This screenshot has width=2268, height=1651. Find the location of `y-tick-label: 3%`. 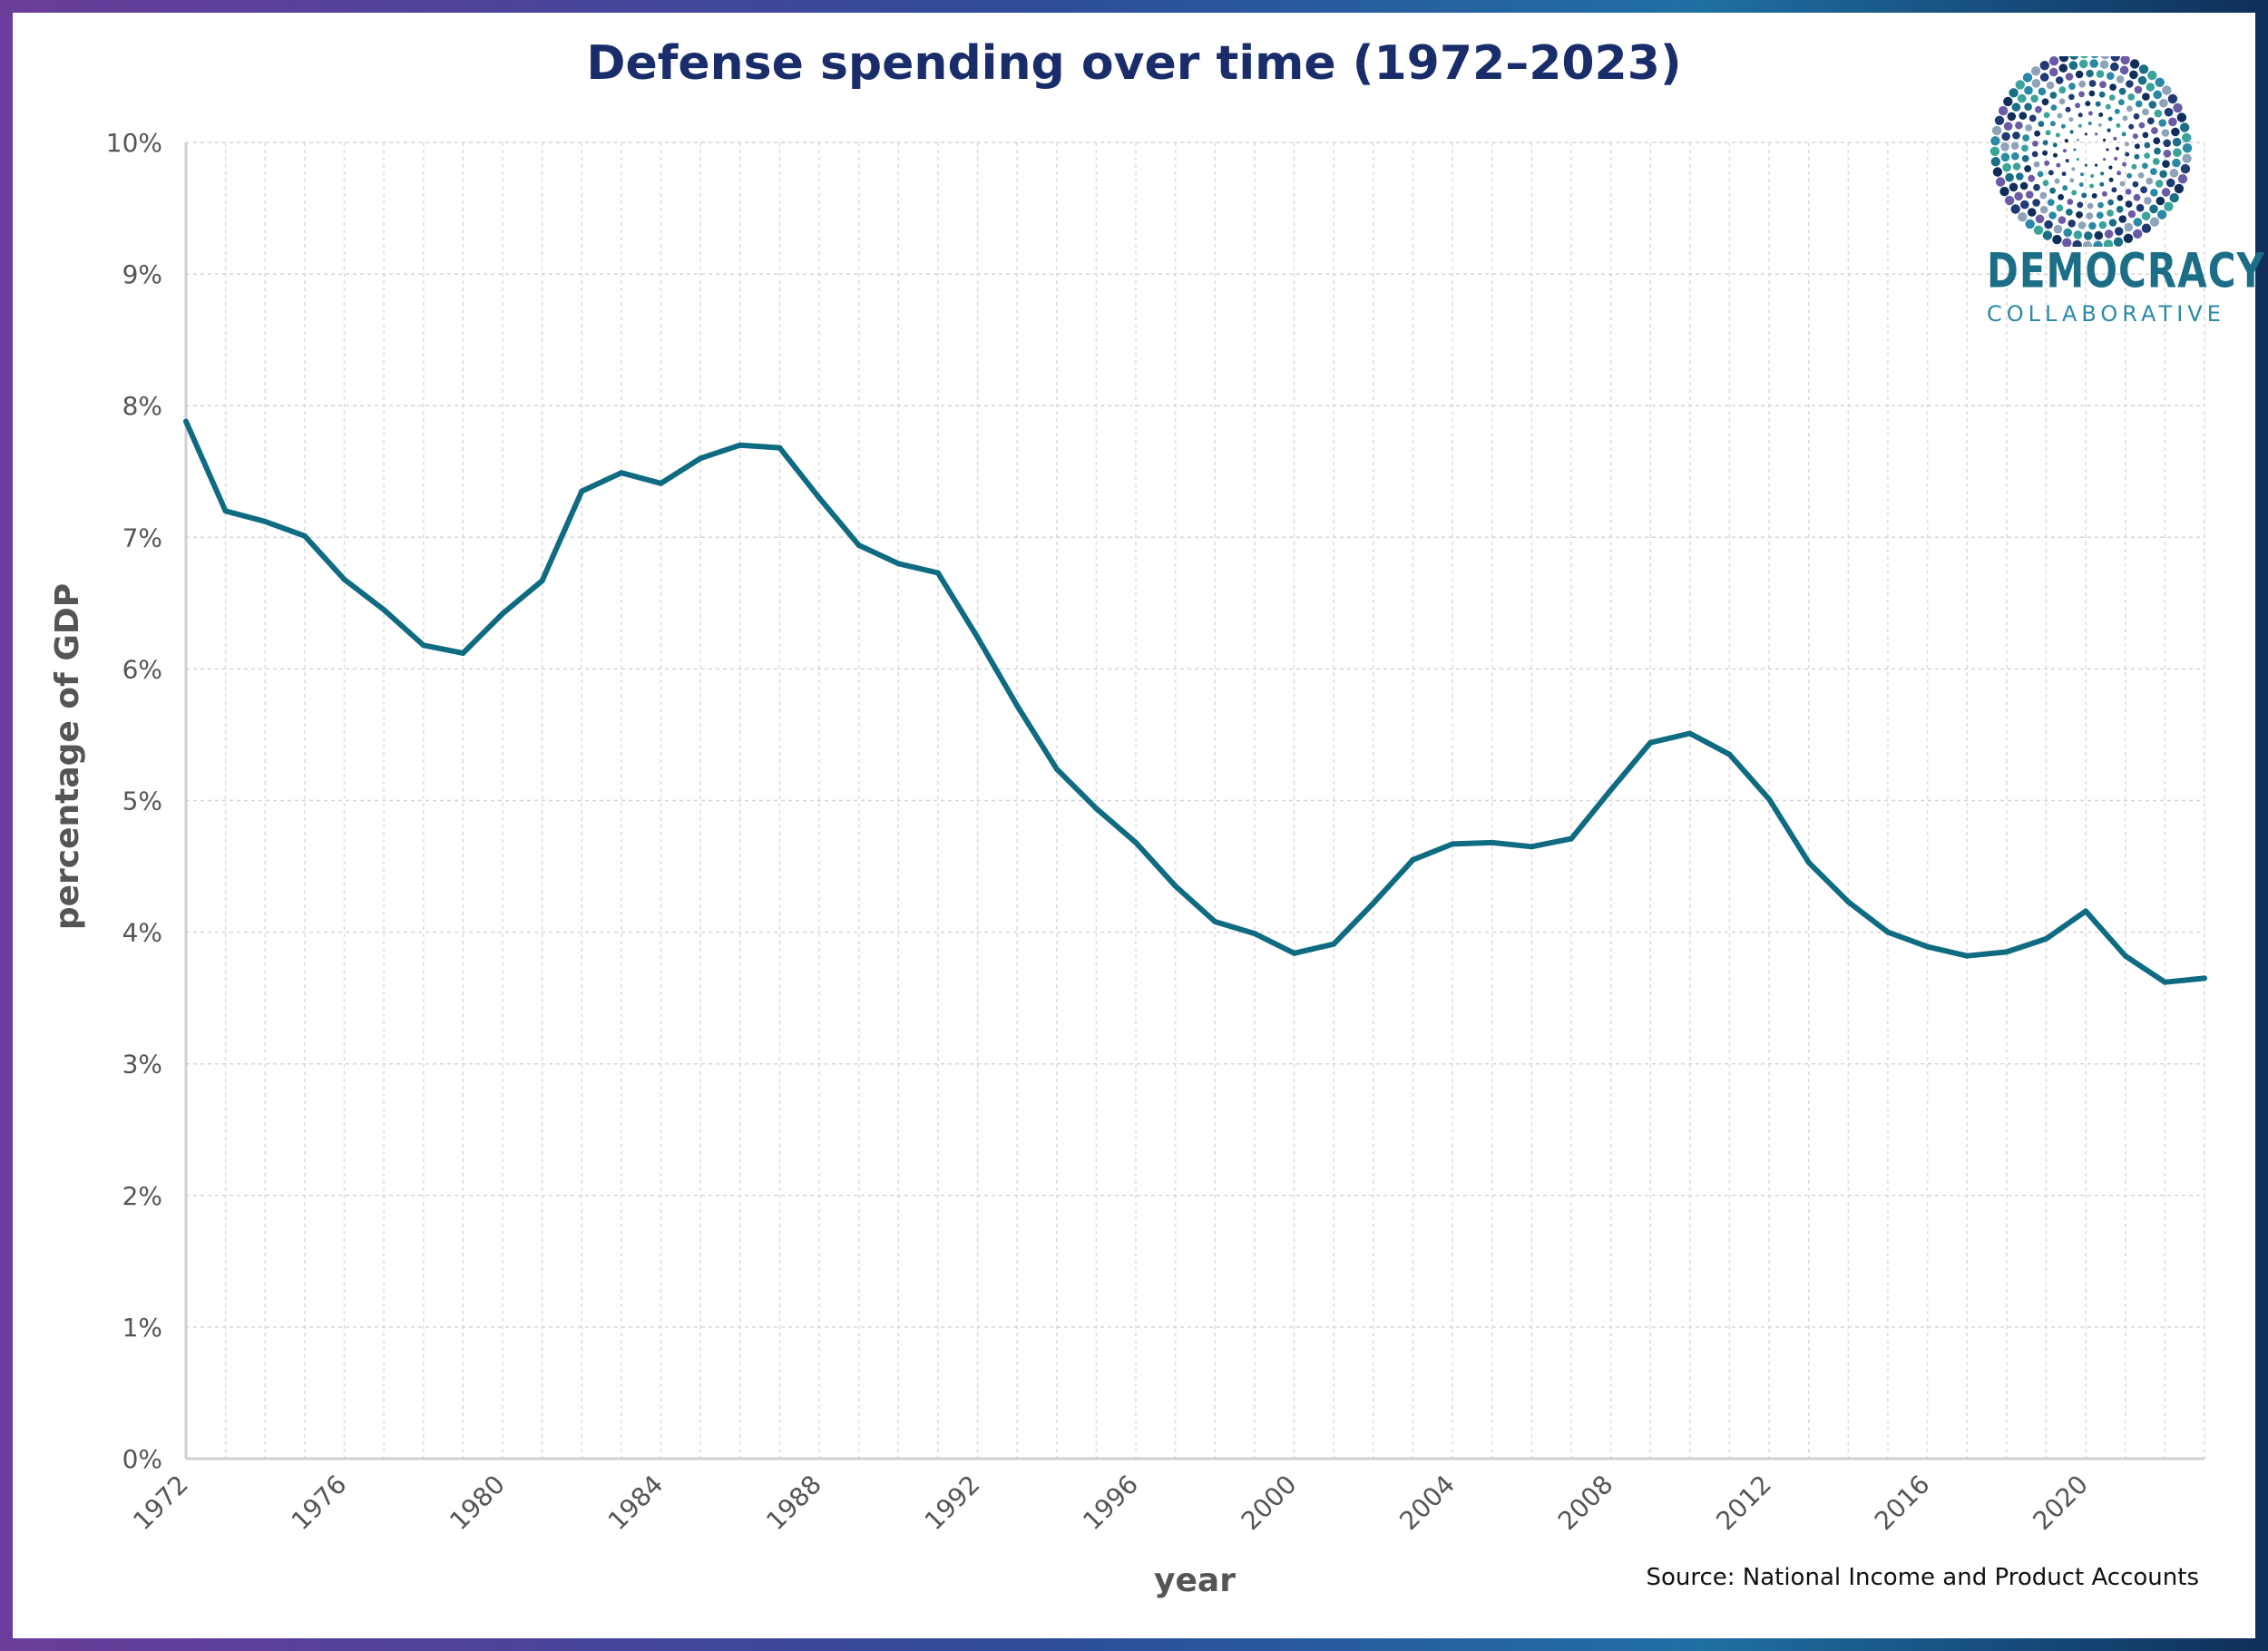

y-tick-label: 3% is located at coordinates (142, 1065).